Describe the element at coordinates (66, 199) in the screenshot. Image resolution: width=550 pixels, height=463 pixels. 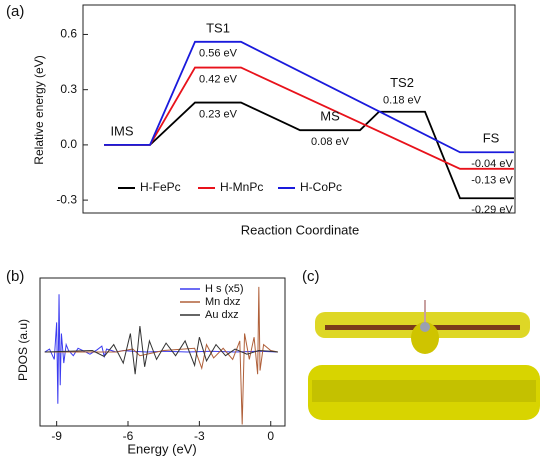
I see `y-tick-label: -0.3` at that location.